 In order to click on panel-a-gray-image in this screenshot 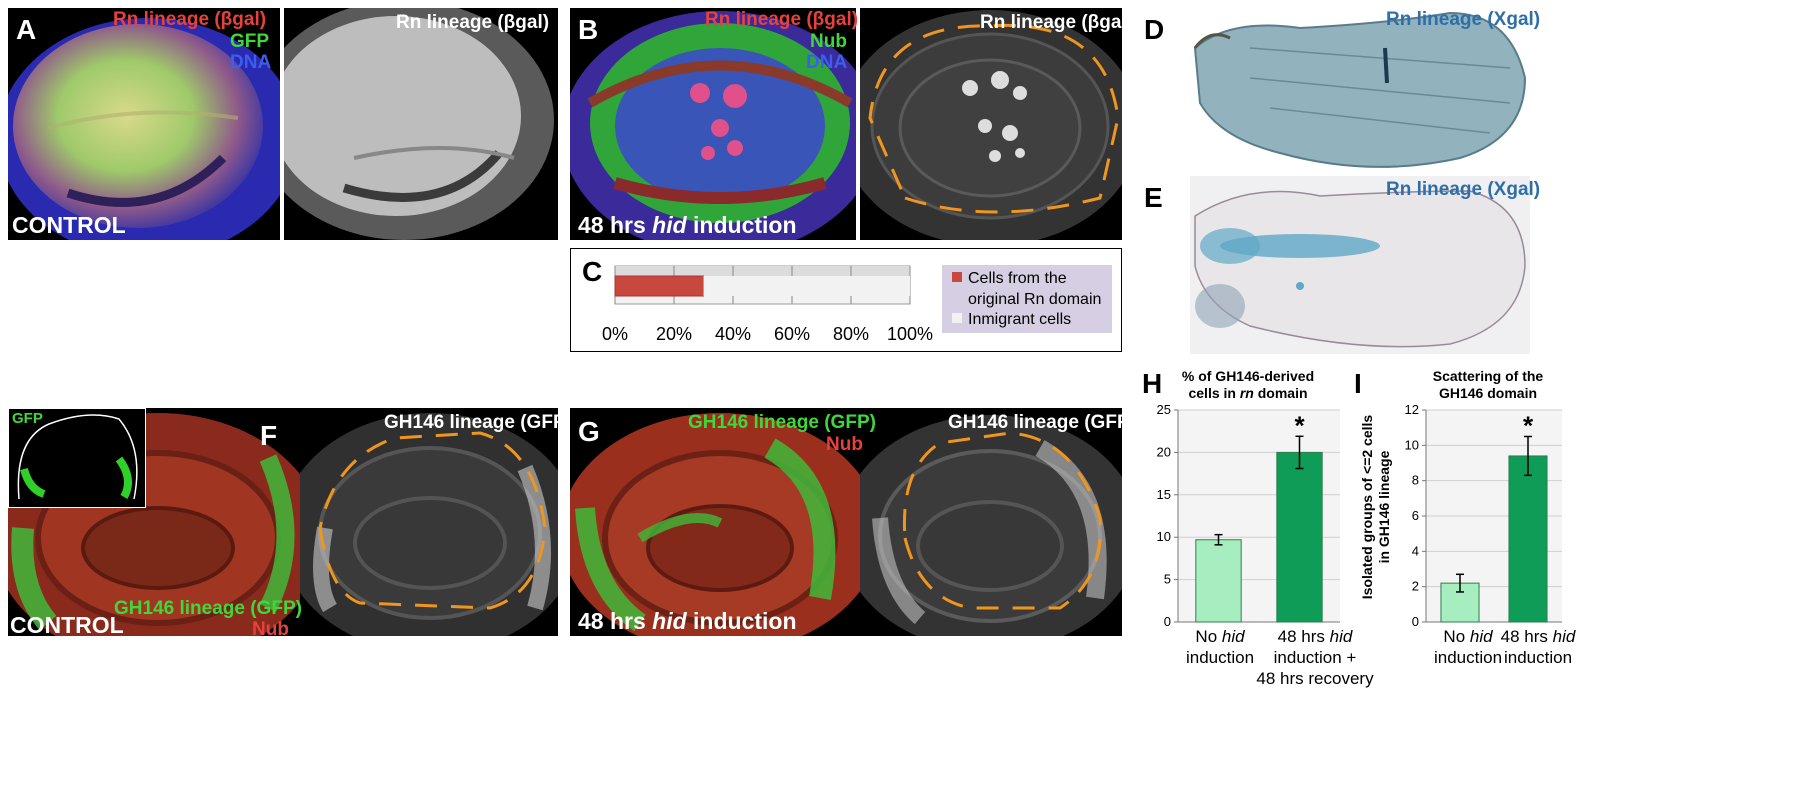, I will do `click(421, 124)`.